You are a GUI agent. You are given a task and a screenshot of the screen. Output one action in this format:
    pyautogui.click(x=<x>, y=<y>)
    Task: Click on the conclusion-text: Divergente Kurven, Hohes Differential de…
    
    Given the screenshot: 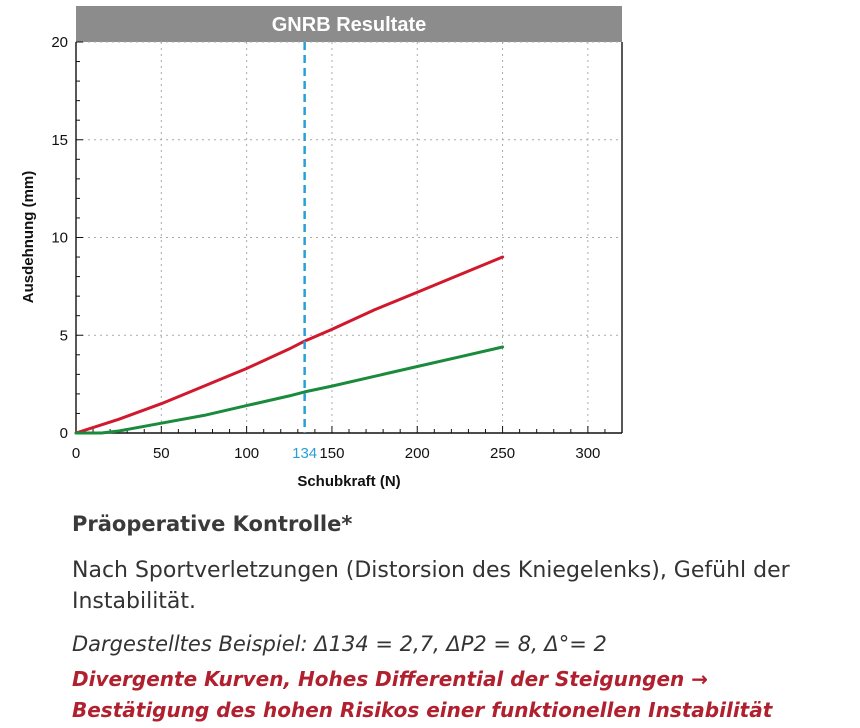 What is the action you would take?
    pyautogui.click(x=422, y=694)
    